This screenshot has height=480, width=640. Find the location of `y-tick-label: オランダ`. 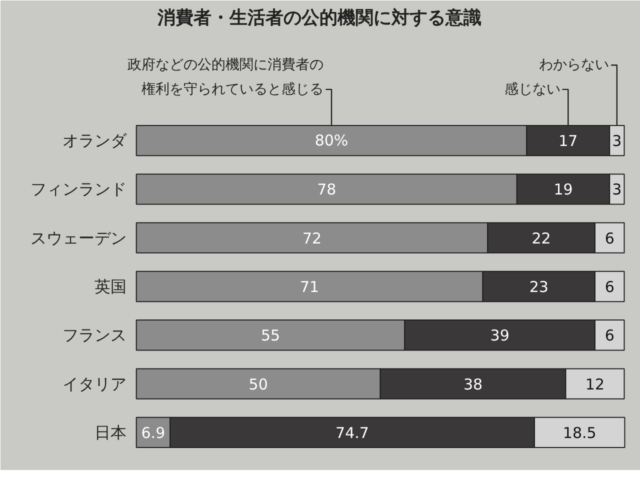

y-tick-label: オランダ is located at coordinates (95, 140).